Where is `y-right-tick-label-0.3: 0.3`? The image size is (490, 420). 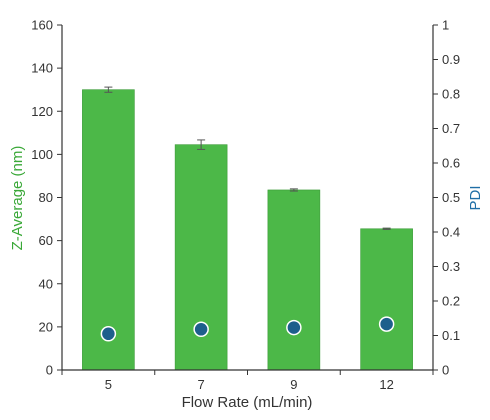
y-right-tick-label-0.3: 0.3 is located at coordinates (451, 266).